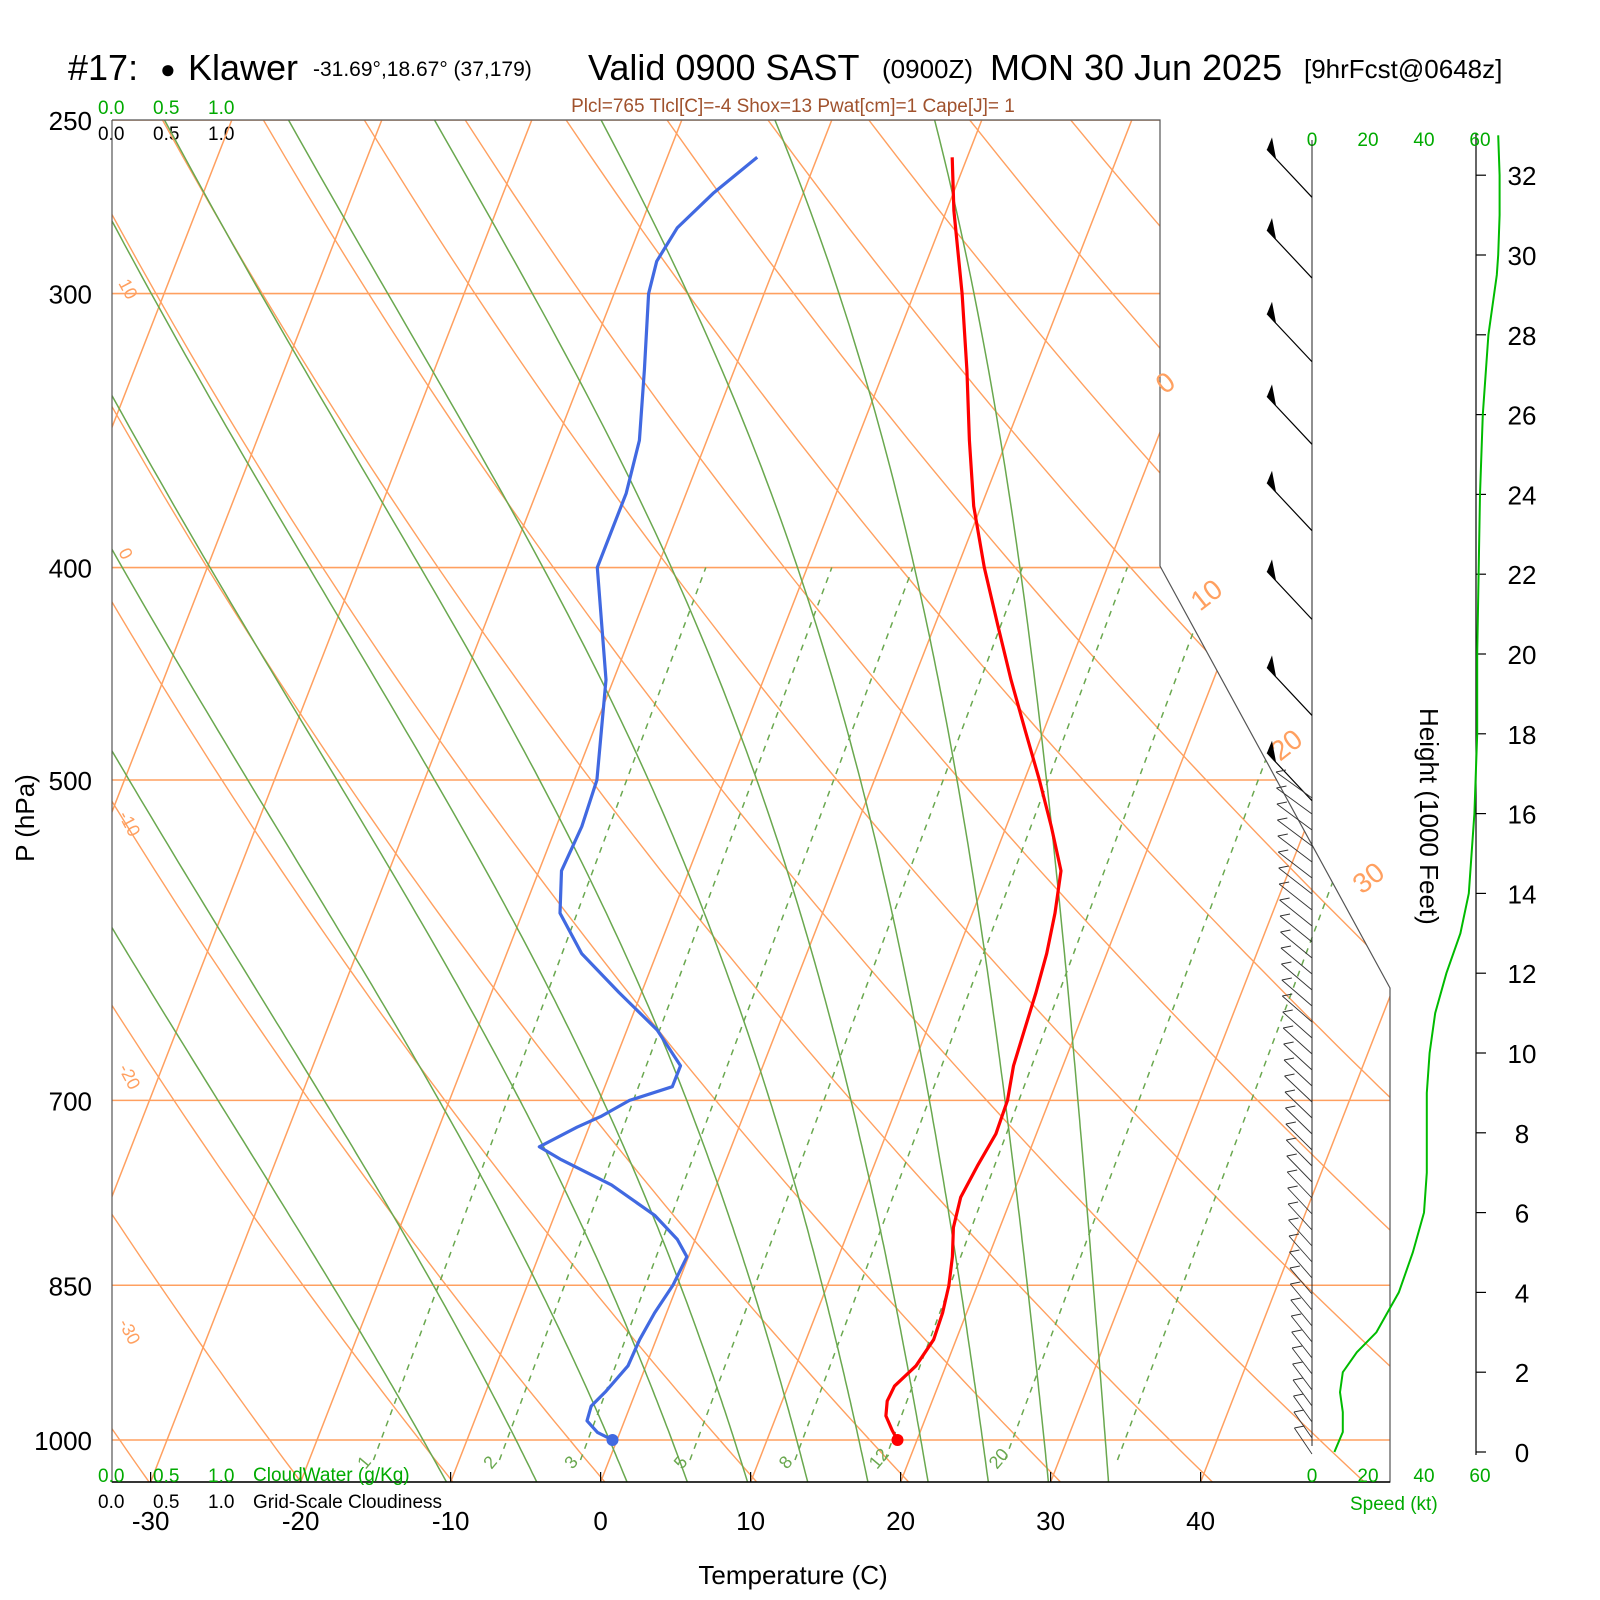  Describe the element at coordinates (927, 69) in the screenshot. I see `zulu-time: (0900Z)` at that location.